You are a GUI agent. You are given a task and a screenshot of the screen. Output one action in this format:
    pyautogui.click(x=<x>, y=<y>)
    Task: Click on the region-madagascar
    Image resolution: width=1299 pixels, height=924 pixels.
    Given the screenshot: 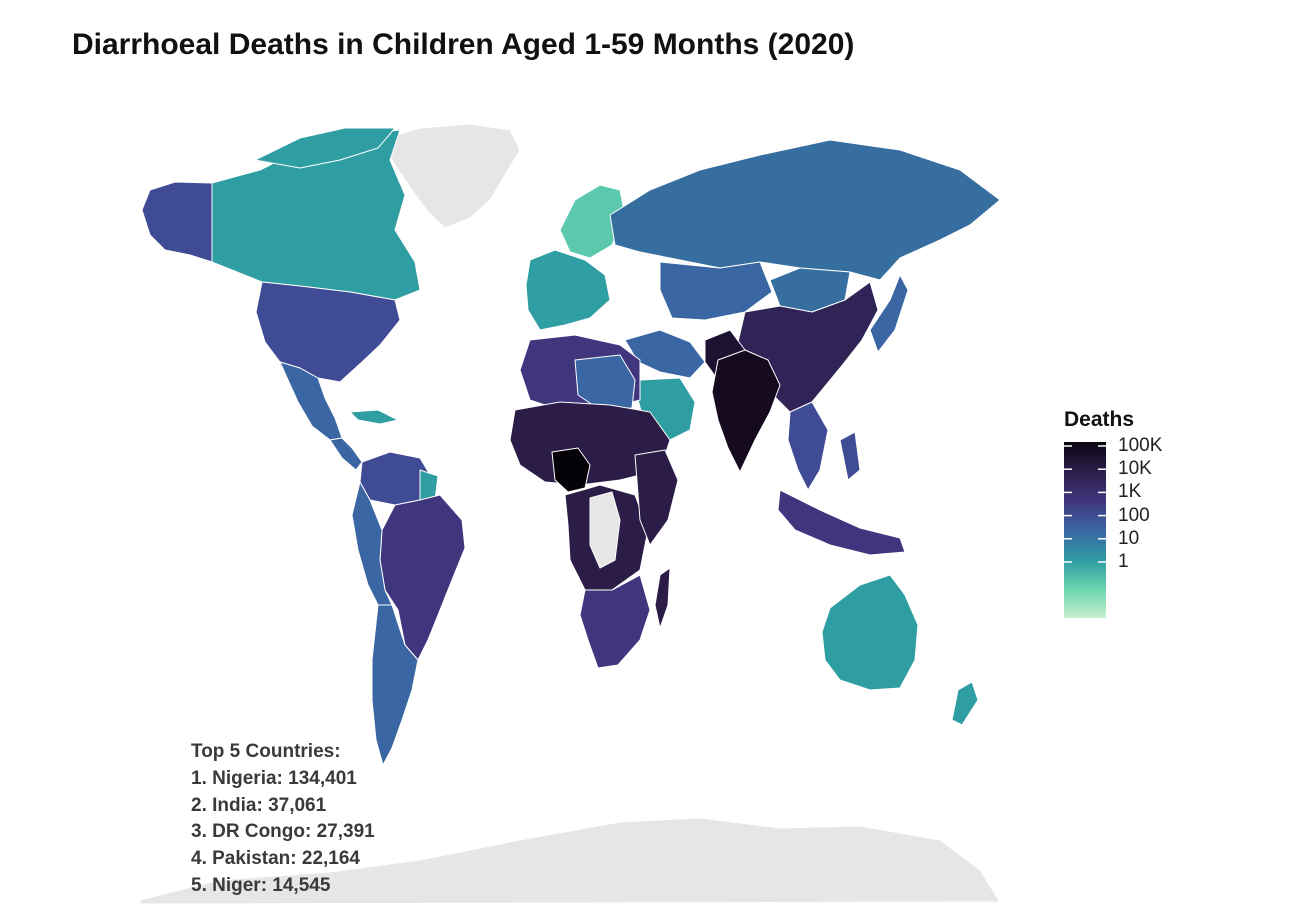 What is the action you would take?
    pyautogui.click(x=662, y=598)
    